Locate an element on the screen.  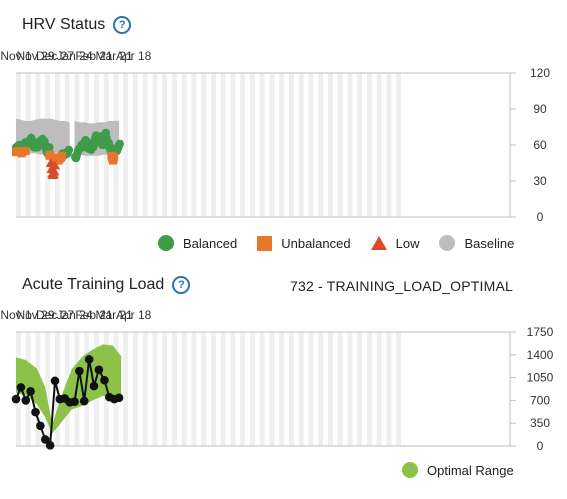
y-tick-label: 700 is located at coordinates (540, 400).